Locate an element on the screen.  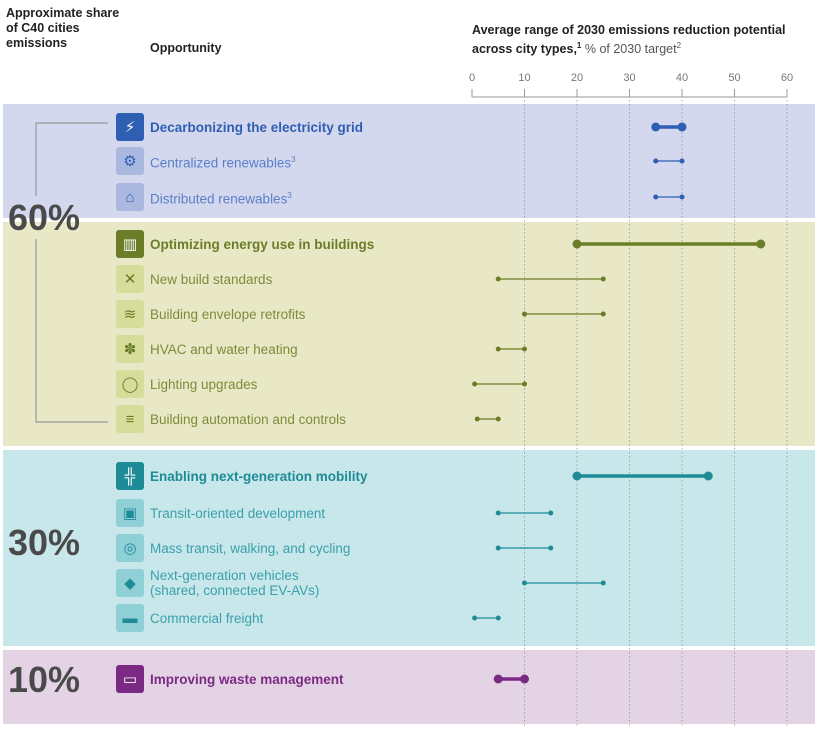
opportunity-row: ▭ Improving waste management is located at coordinates (230, 679).